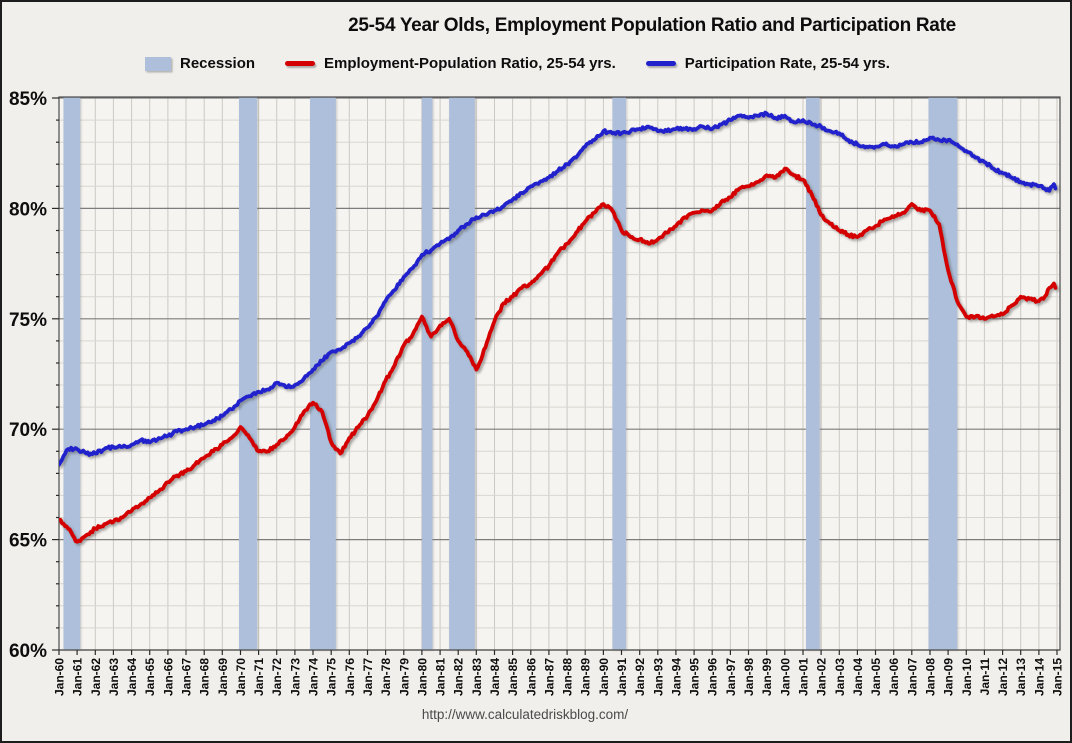  Describe the element at coordinates (822, 677) in the screenshot. I see `x-axis-label: Jan-02` at that location.